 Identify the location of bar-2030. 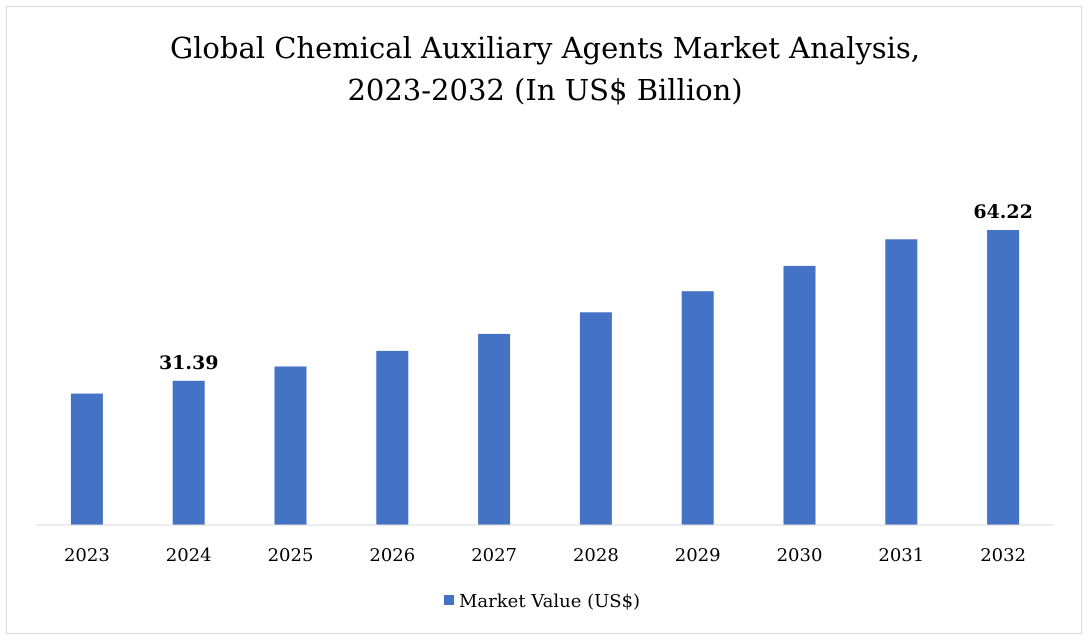
(799, 395).